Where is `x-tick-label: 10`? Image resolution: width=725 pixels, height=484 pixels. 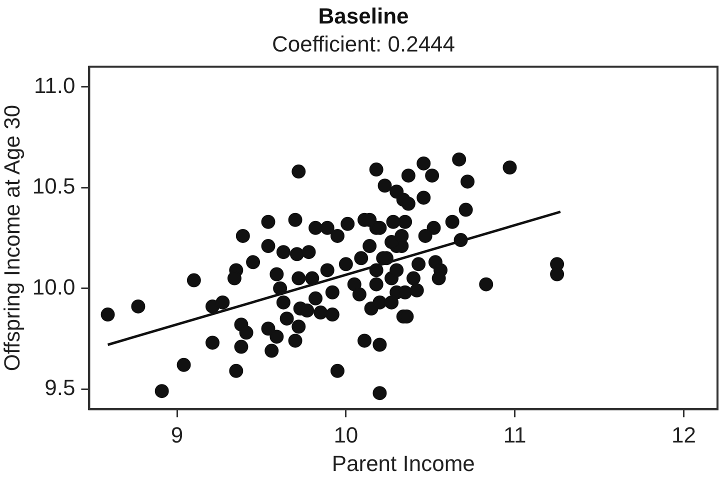
x-tick-label: 10 is located at coordinates (346, 435).